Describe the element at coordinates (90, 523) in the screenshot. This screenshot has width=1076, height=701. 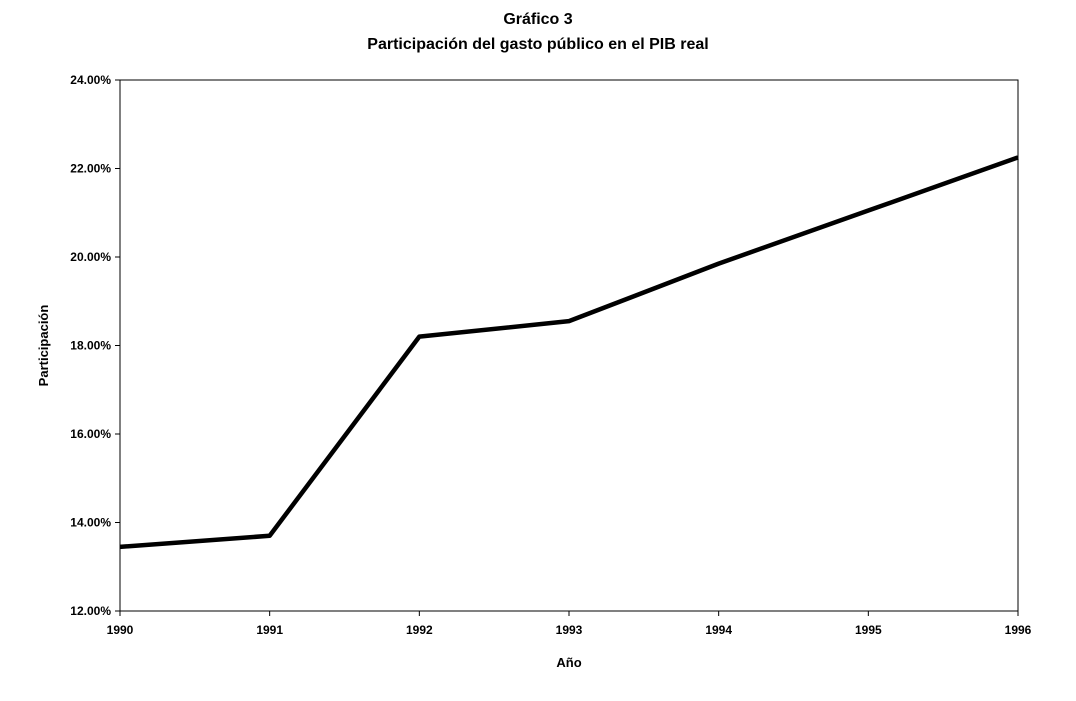
I see `y-tick-label: 14.00%` at that location.